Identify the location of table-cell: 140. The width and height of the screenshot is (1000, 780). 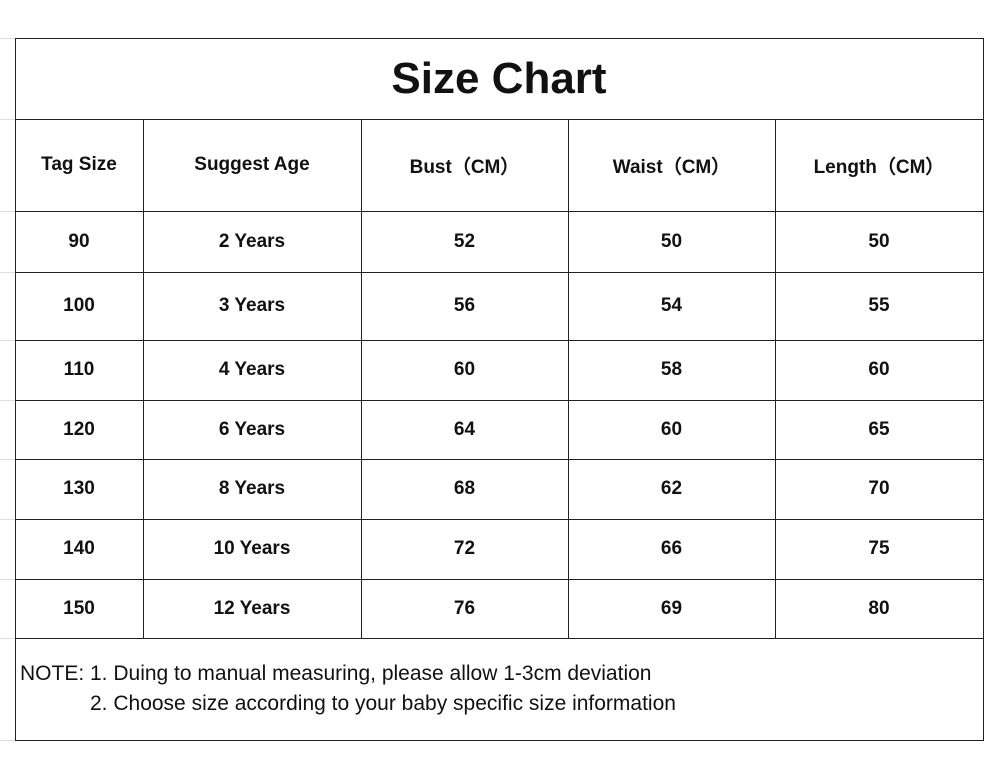
(79, 548).